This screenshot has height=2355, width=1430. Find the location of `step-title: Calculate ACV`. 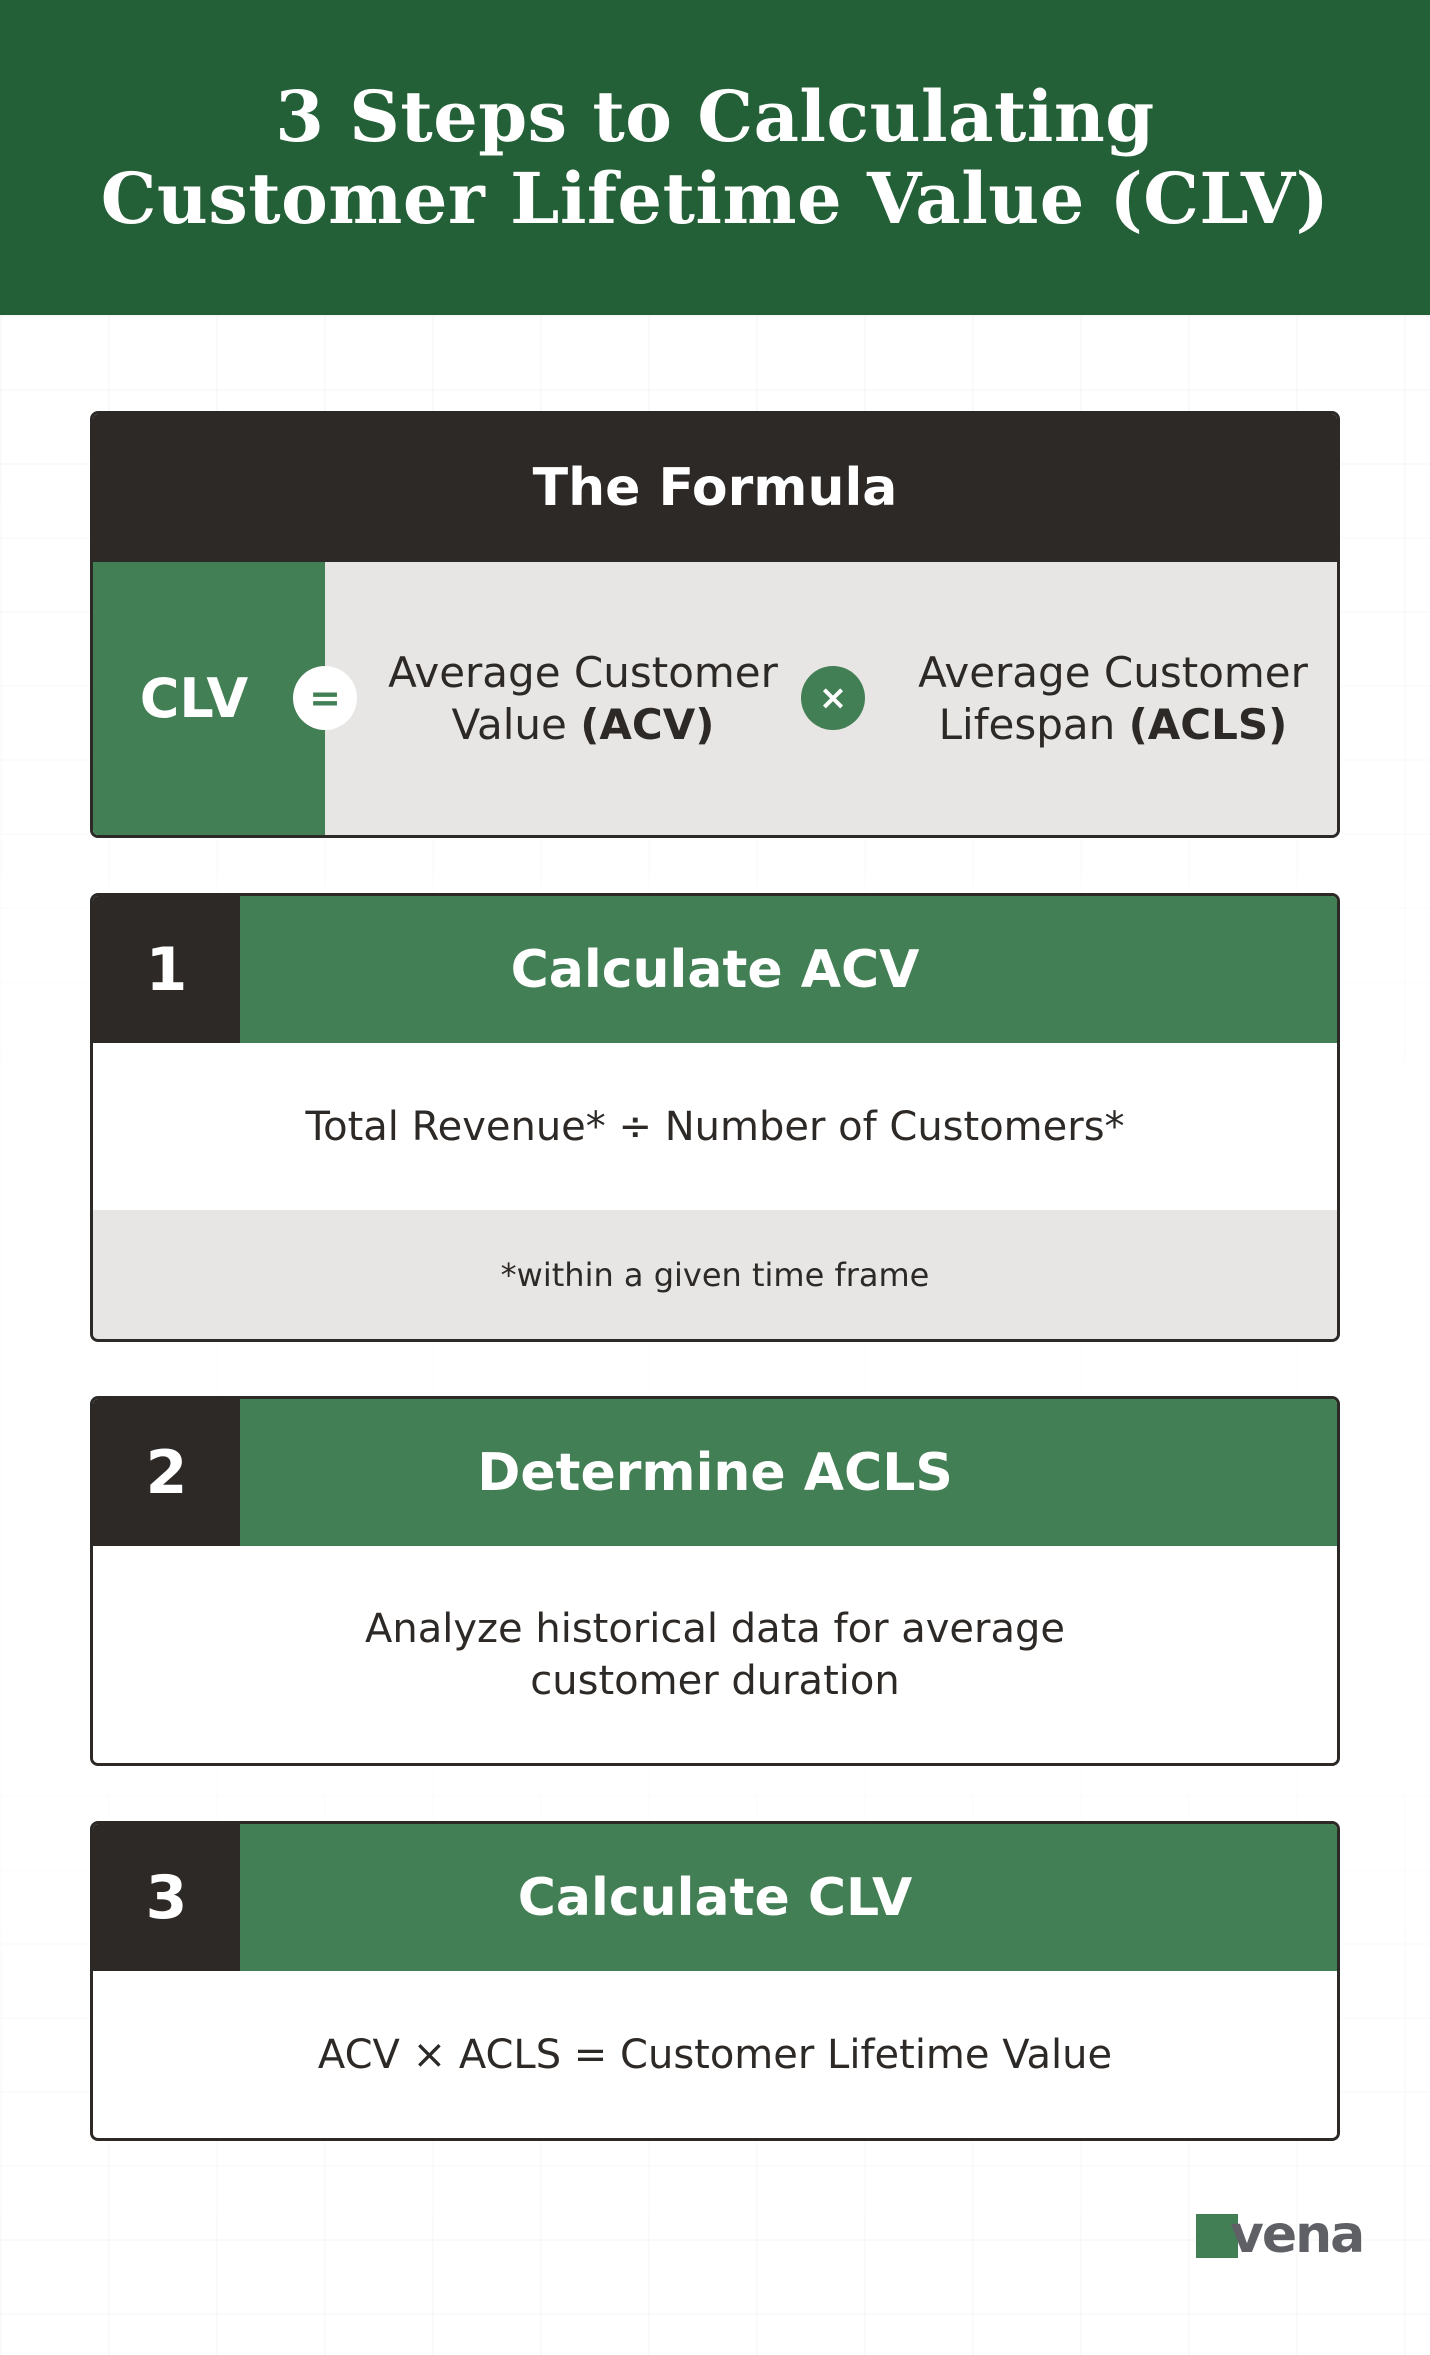

step-title: Calculate ACV is located at coordinates (788, 969).